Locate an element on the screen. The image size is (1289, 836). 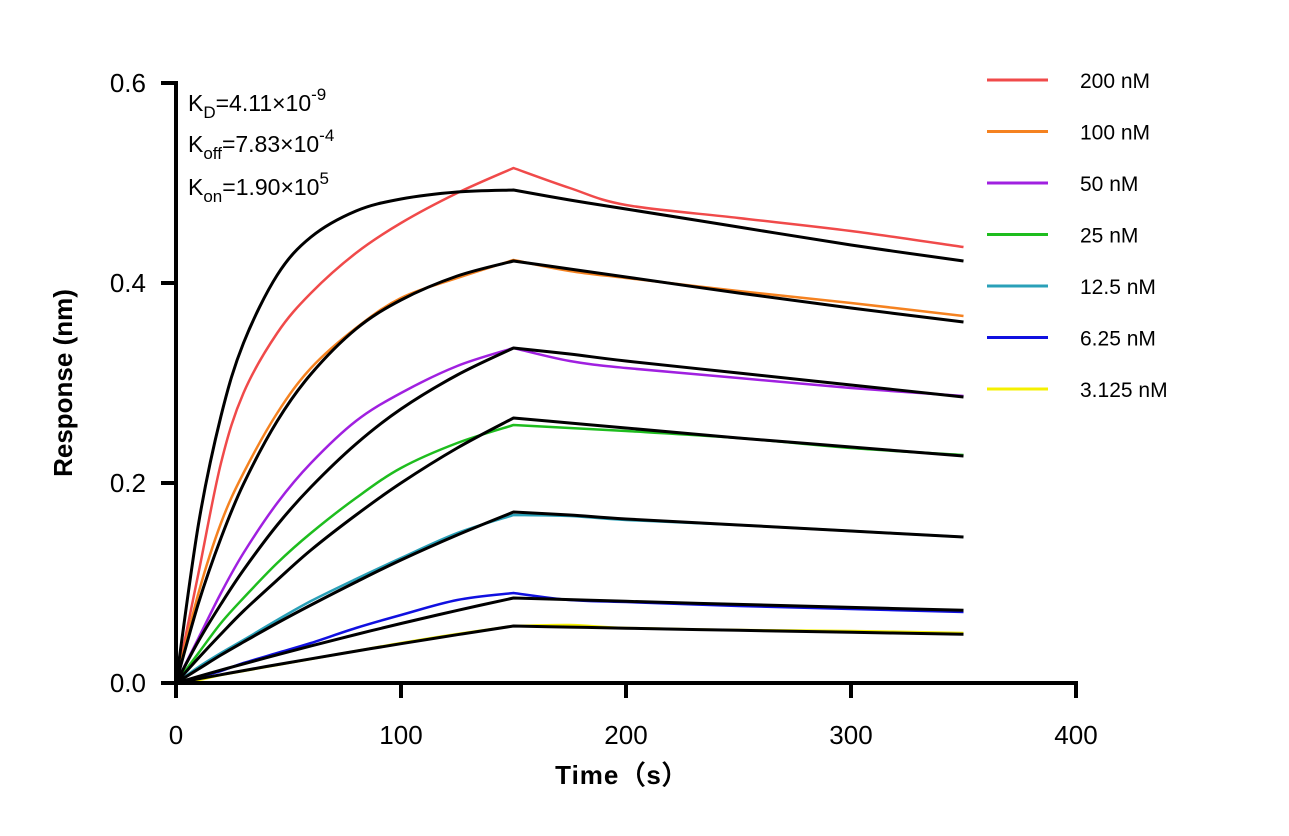
x-tick-label: 100 is located at coordinates (400, 735).